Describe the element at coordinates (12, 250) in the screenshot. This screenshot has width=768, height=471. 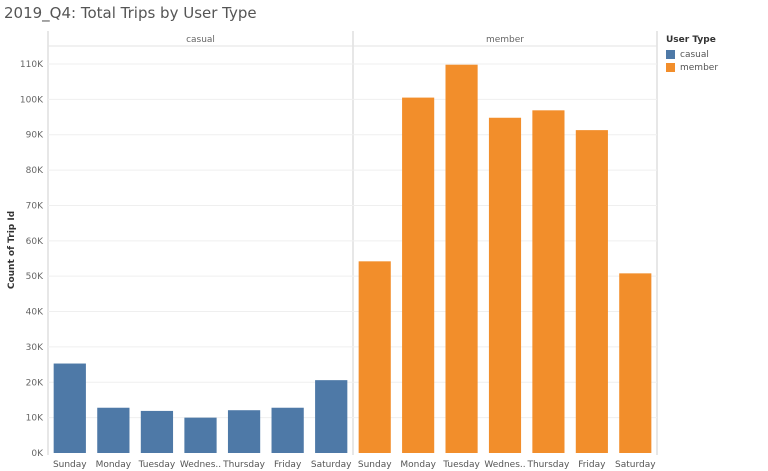
I see `y-axis-title: Count of Trip Id` at that location.